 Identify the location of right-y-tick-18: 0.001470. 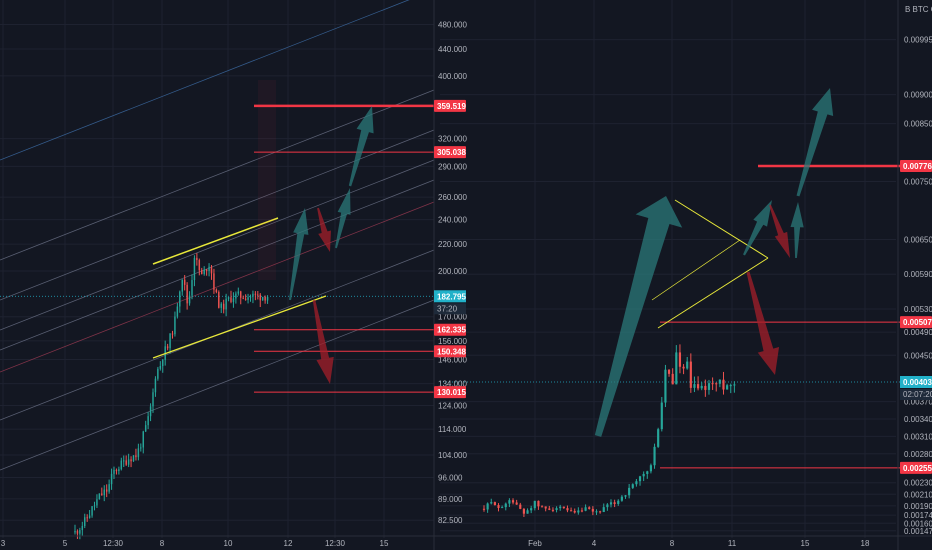
(918, 531).